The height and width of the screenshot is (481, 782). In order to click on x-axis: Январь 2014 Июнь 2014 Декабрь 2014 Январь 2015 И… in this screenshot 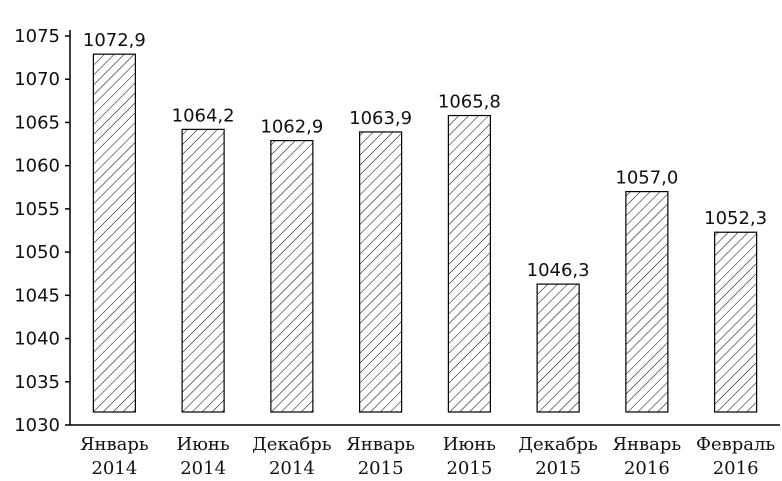, I will do `click(425, 451)`.